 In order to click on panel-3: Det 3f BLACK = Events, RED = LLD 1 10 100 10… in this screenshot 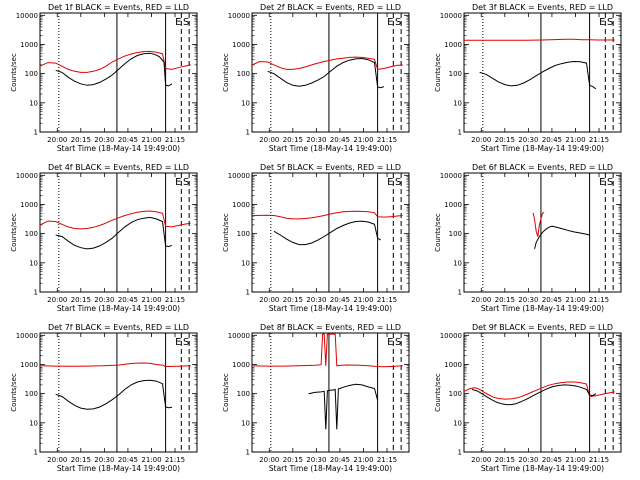, I will do `click(528, 78)`.